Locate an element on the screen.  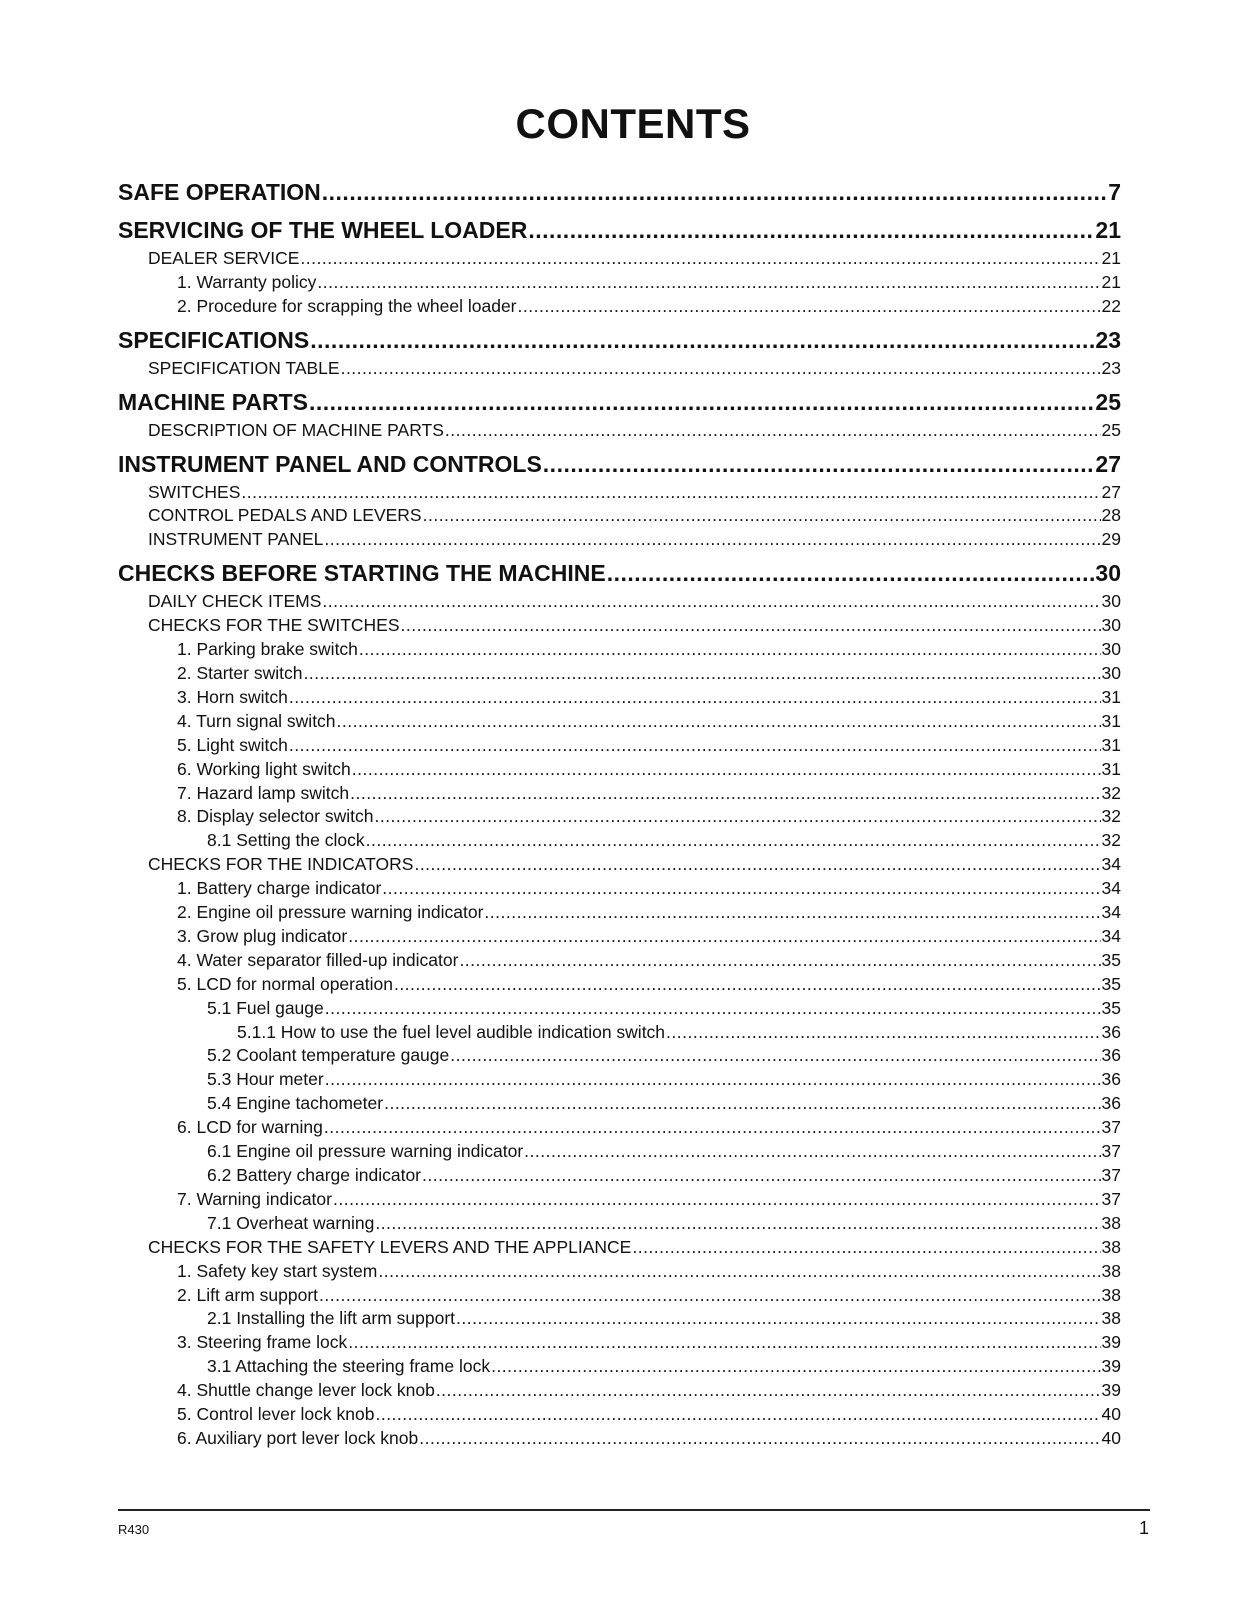
toc-entry-page: 23 is located at coordinates (1108, 339).